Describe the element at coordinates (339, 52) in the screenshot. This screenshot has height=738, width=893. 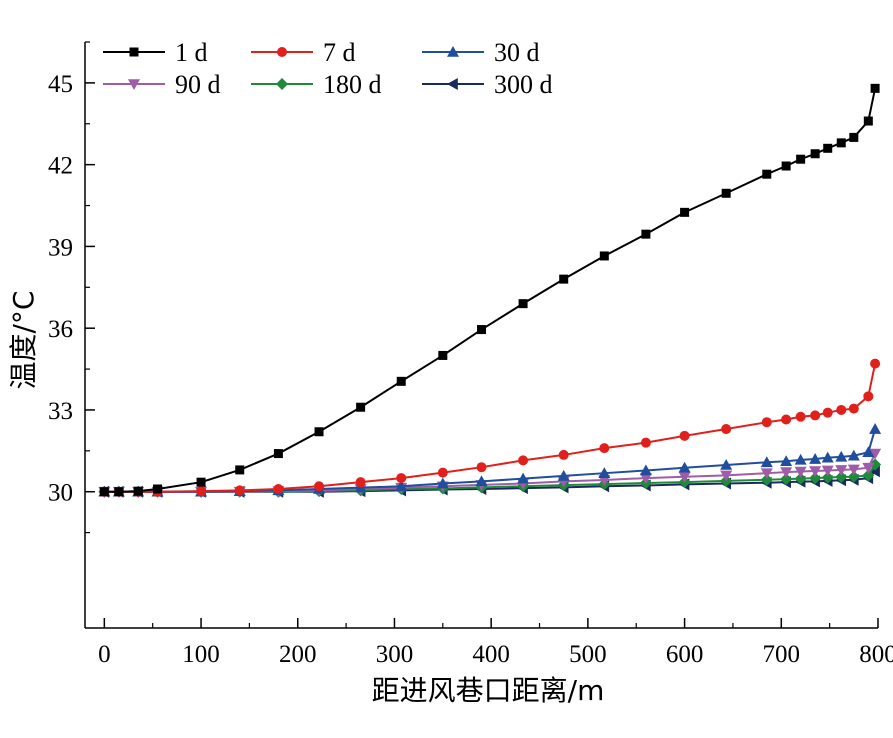
I see `legend-label: 7 d` at that location.